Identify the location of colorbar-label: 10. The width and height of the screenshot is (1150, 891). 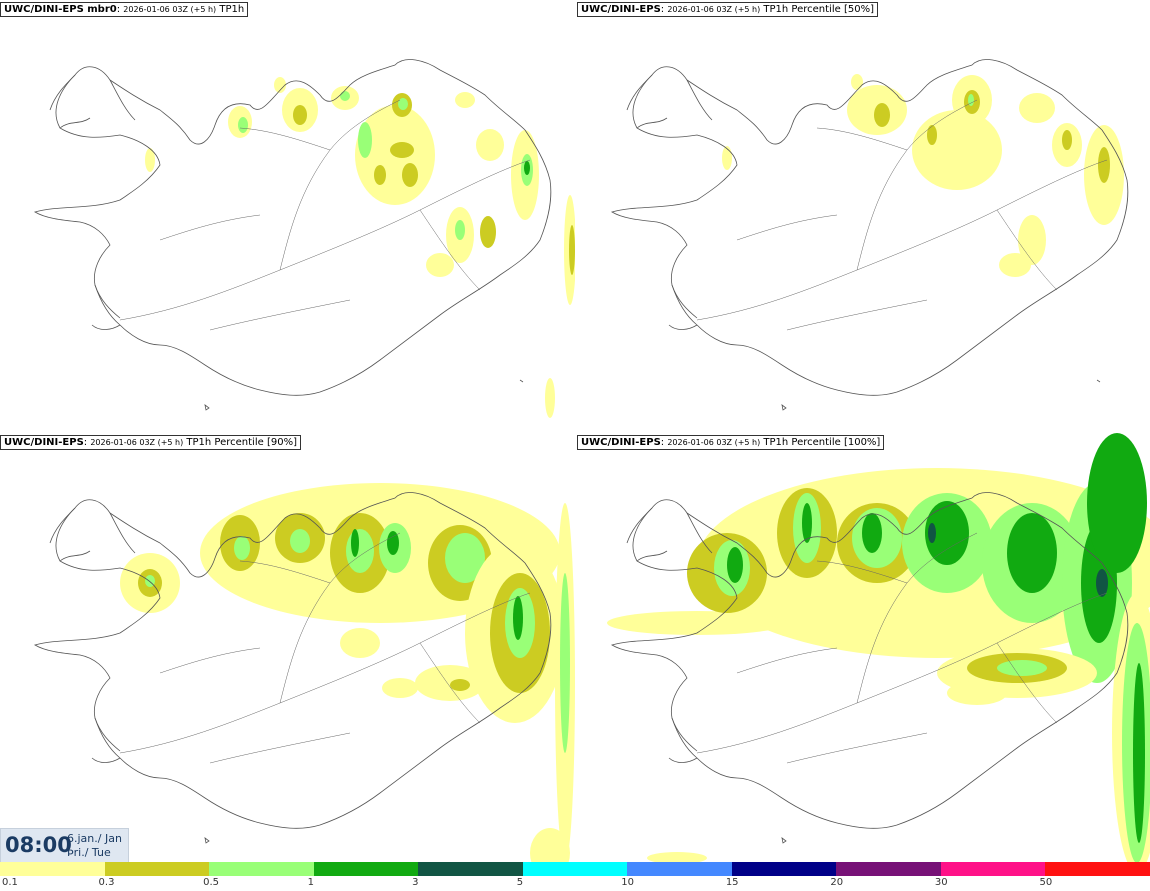
(627, 882).